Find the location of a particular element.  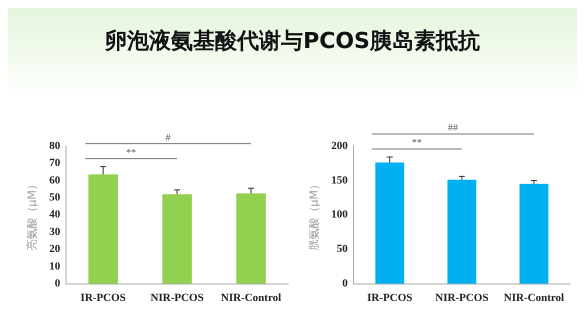

y-tick-label: 30 is located at coordinates (55, 232).